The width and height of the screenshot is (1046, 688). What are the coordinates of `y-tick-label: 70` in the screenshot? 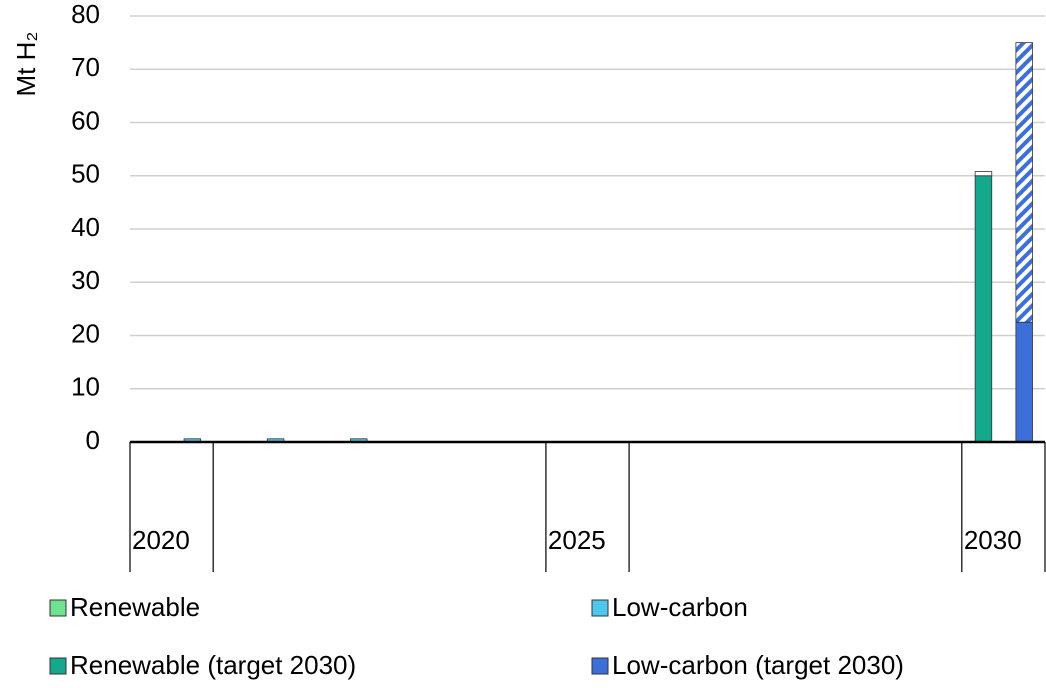 It's located at (85, 67).